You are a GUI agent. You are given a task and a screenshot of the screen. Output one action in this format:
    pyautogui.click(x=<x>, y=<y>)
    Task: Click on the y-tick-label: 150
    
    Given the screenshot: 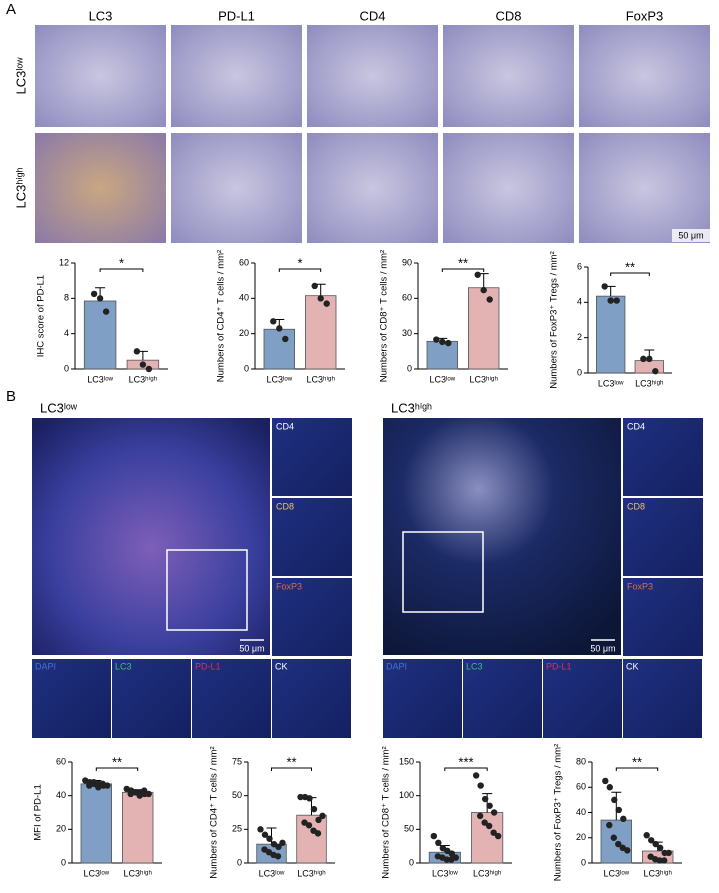 What is the action you would take?
    pyautogui.click(x=406, y=761)
    